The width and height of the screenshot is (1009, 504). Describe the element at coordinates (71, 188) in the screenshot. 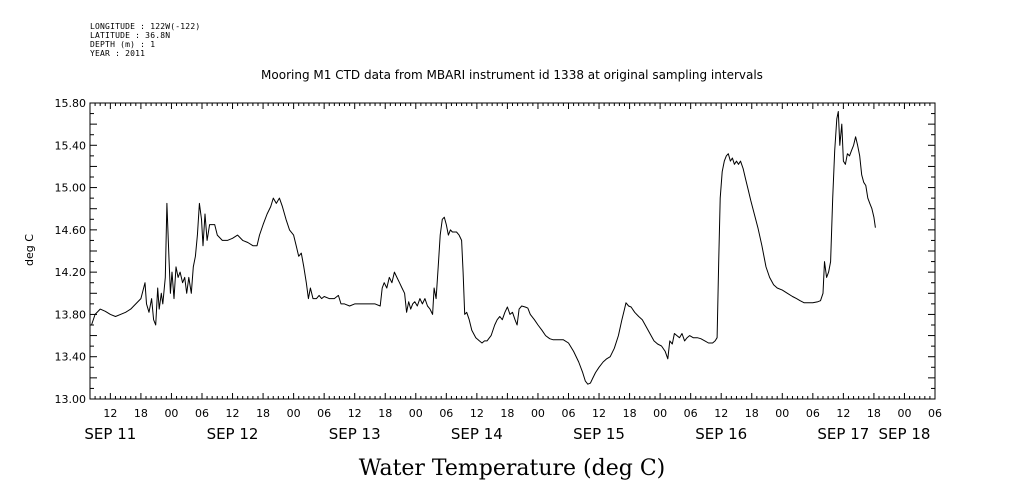

I see `y-tick-label: 15.00` at that location.